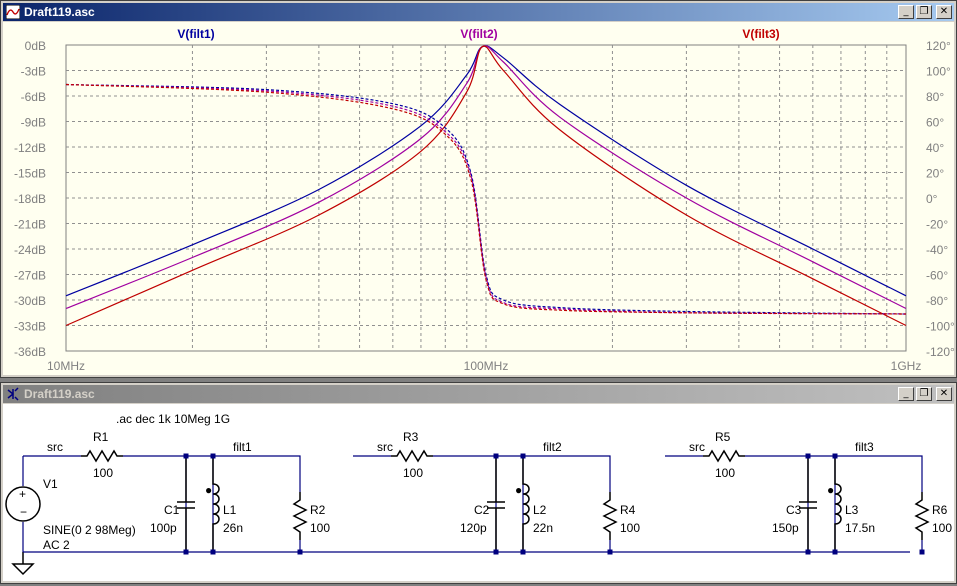 The width and height of the screenshot is (957, 586). I want to click on x-tick-label: 100MHz, so click(486, 366).